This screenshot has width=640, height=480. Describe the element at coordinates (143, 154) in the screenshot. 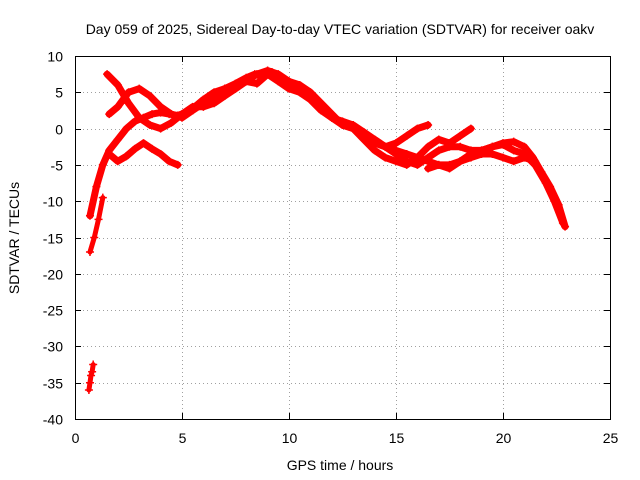

I see `series-track-a` at that location.